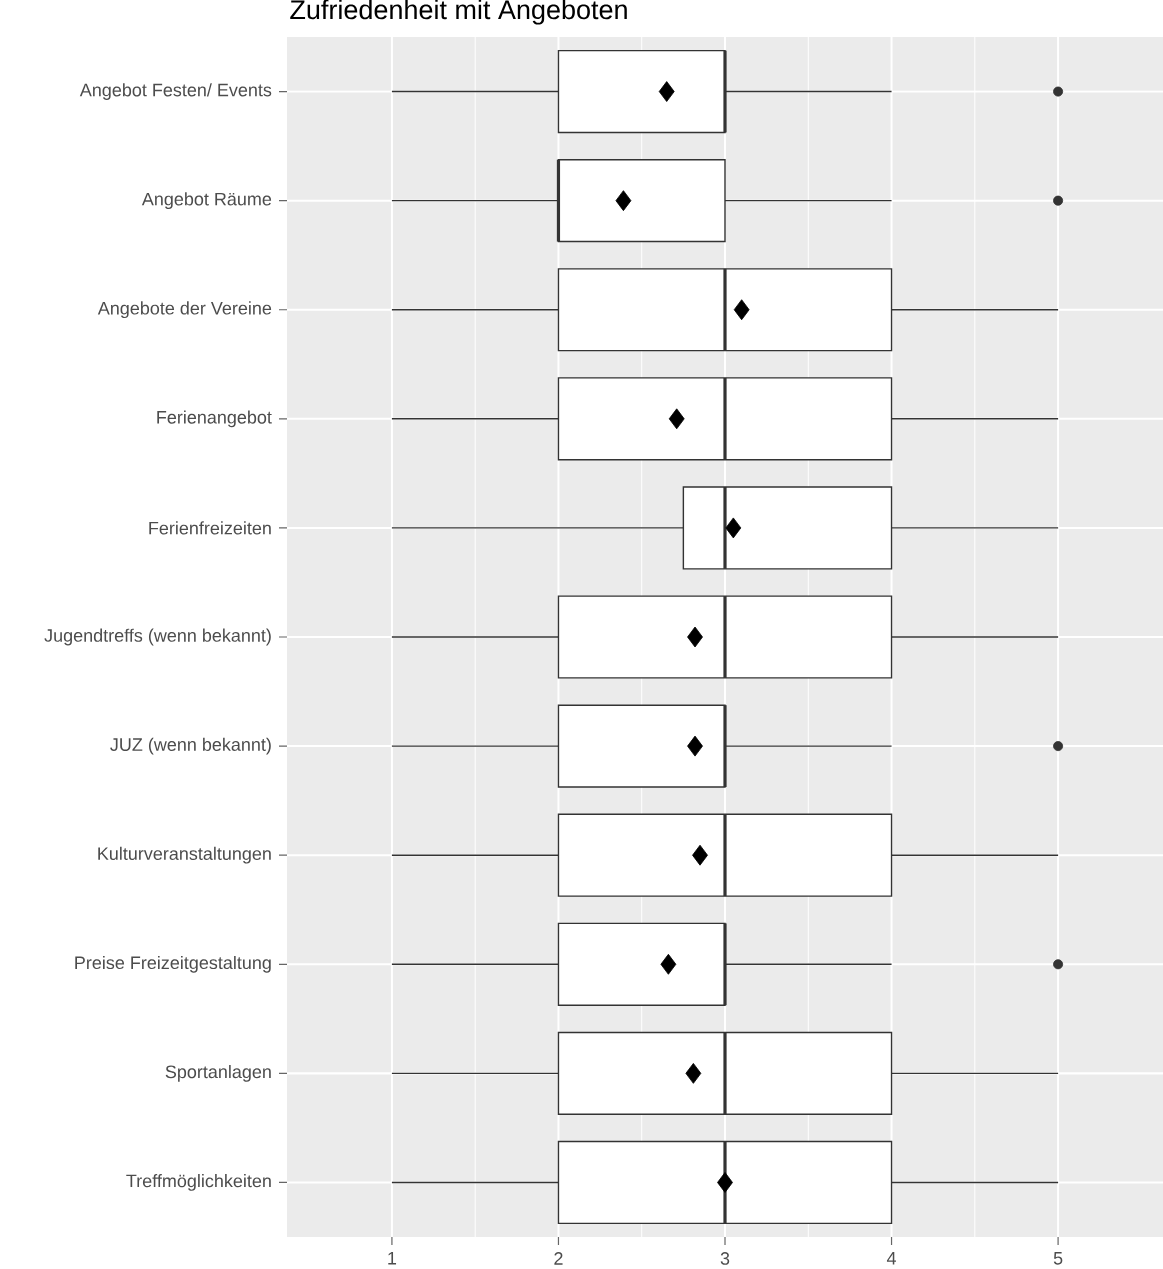 This screenshot has height=1269, width=1163. I want to click on y-tick-label: Treffmöglichkeiten, so click(198, 1182).